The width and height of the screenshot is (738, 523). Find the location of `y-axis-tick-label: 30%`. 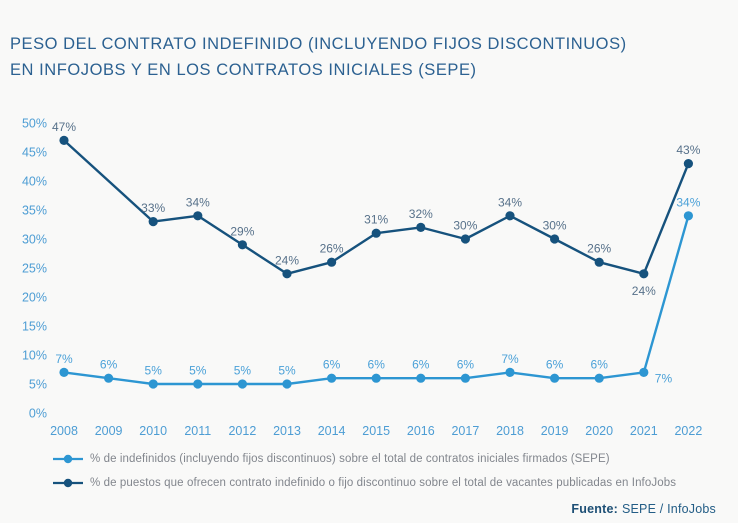

y-axis-tick-label: 30% is located at coordinates (34, 240).